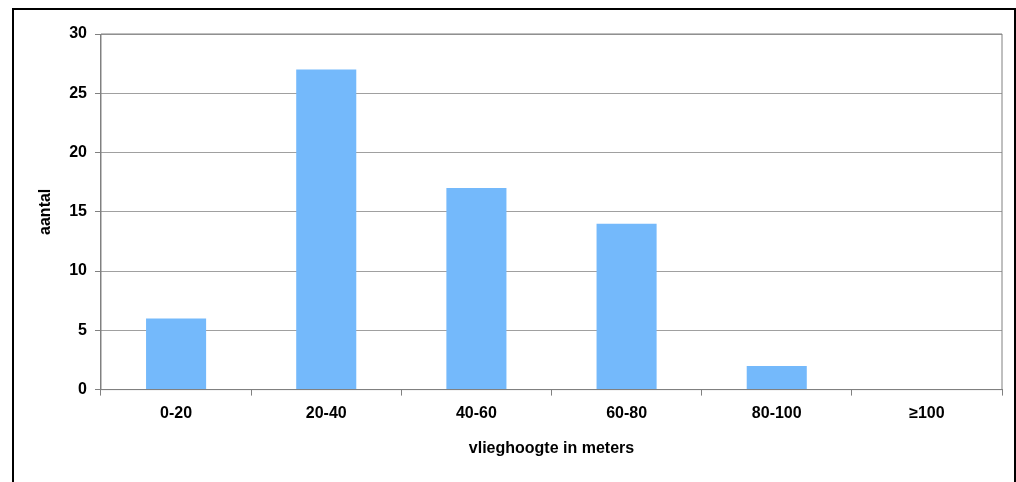 Image resolution: width=1016 pixels, height=482 pixels. What do you see at coordinates (83, 389) in the screenshot?
I see `y-tick-label: 0` at bounding box center [83, 389].